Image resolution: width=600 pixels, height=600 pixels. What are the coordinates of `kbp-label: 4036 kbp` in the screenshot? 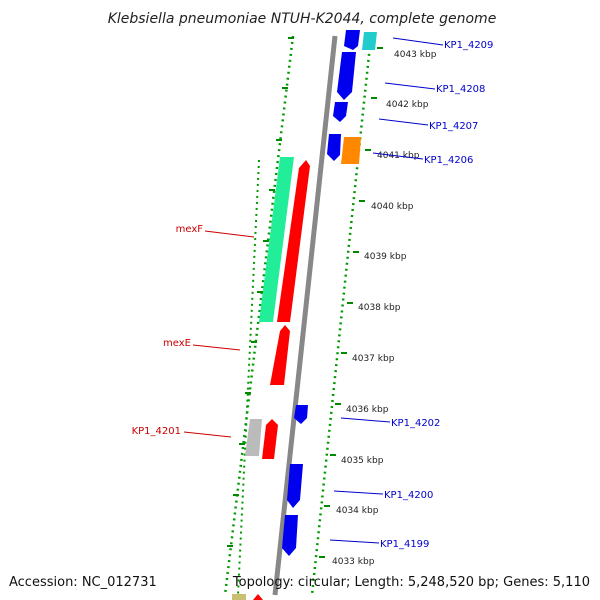 It's located at (367, 410).